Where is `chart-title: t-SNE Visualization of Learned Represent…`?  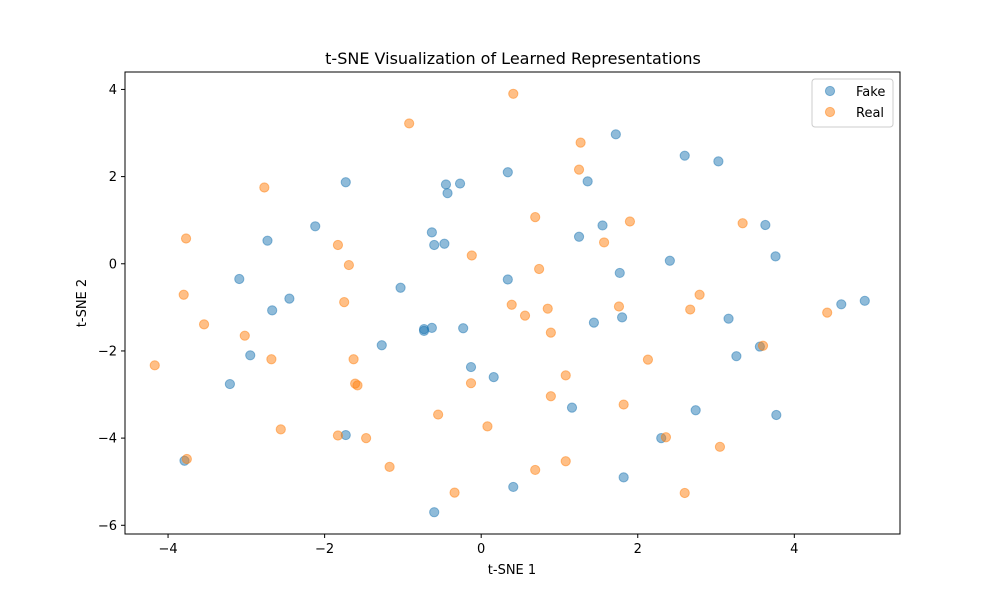
chart-title: t-SNE Visualization of Learned Represent… is located at coordinates (513, 58).